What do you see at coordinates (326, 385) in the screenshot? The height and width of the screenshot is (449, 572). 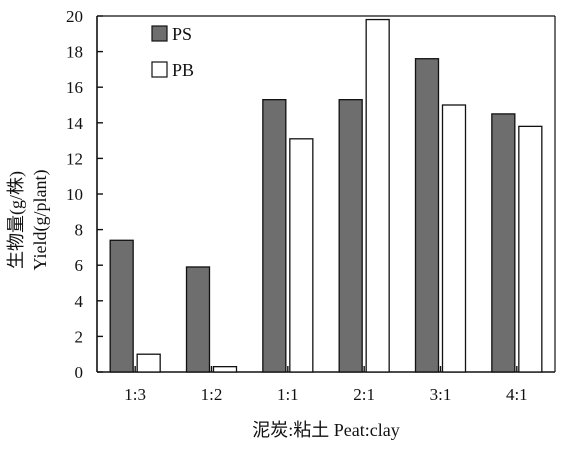 I see `x-axis-ticks: 1:3 1:2 1:1 2:1 3:1 4:1` at bounding box center [326, 385].